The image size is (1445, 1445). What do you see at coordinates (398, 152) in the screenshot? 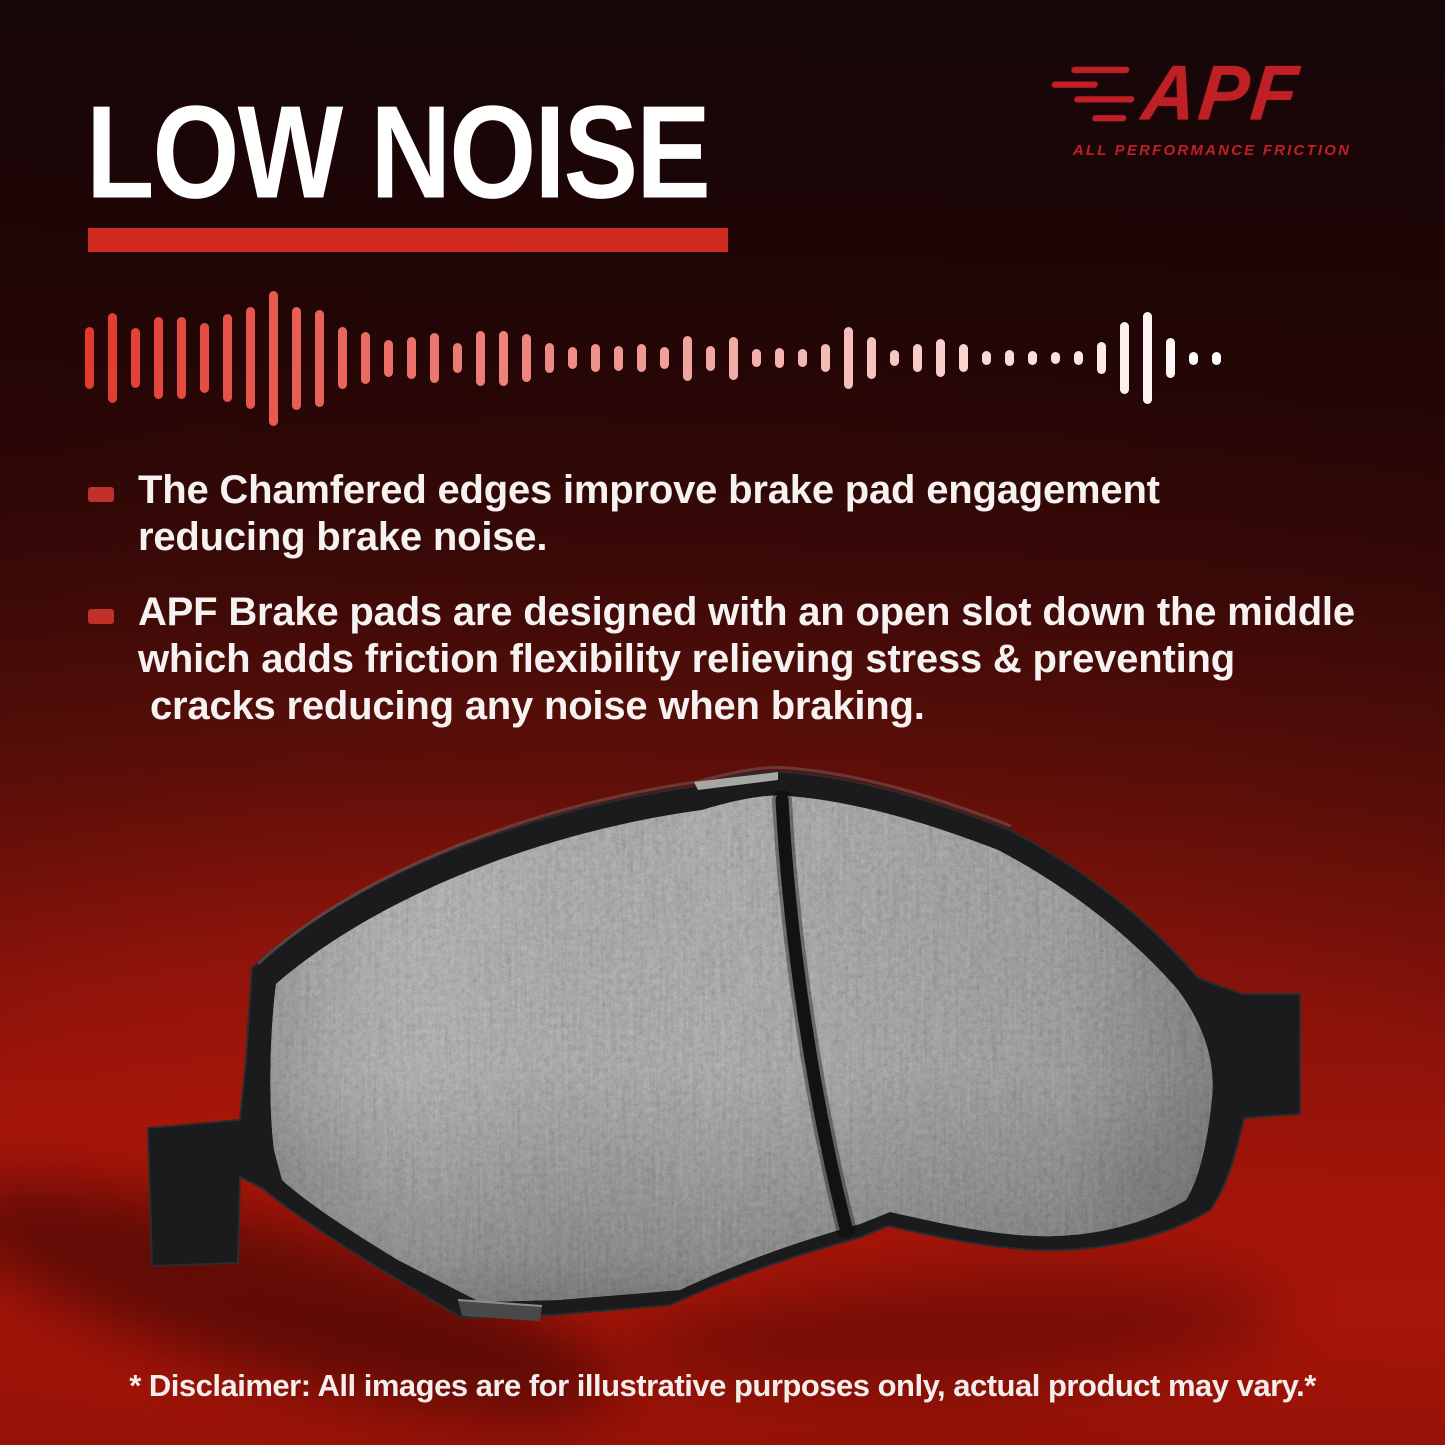
I see `page-title: LOW NOISE` at bounding box center [398, 152].